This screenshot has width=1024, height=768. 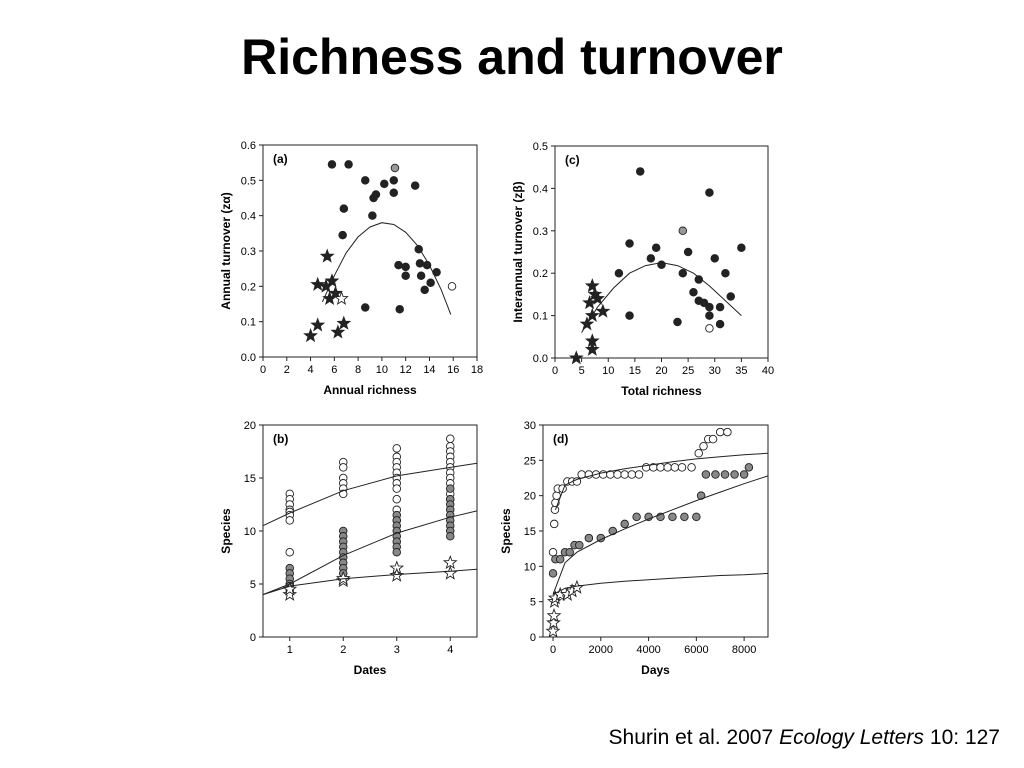 I want to click on citation-volume: 10: 127, so click(x=965, y=737).